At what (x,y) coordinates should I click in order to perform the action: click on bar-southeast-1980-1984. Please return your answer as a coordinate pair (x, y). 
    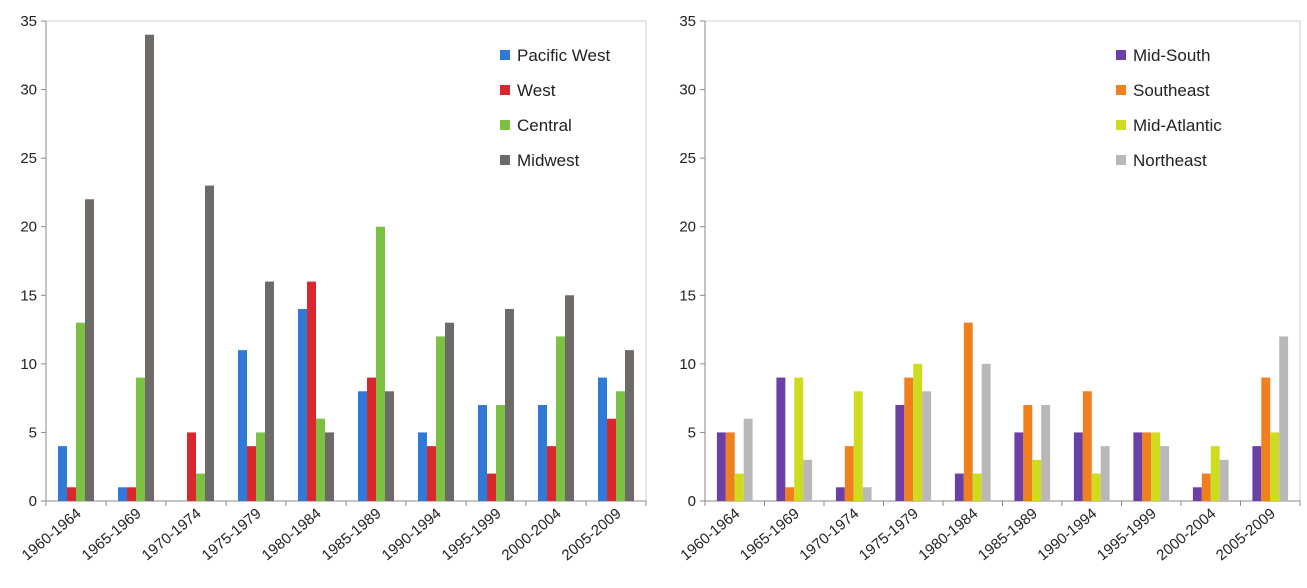
    Looking at the image, I should click on (968, 411).